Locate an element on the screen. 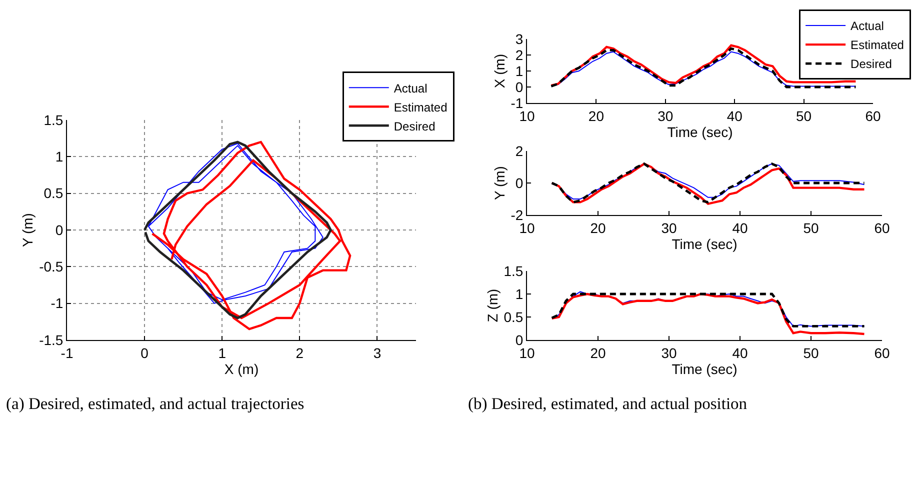  y-axis-title: X (m) is located at coordinates (499, 71).